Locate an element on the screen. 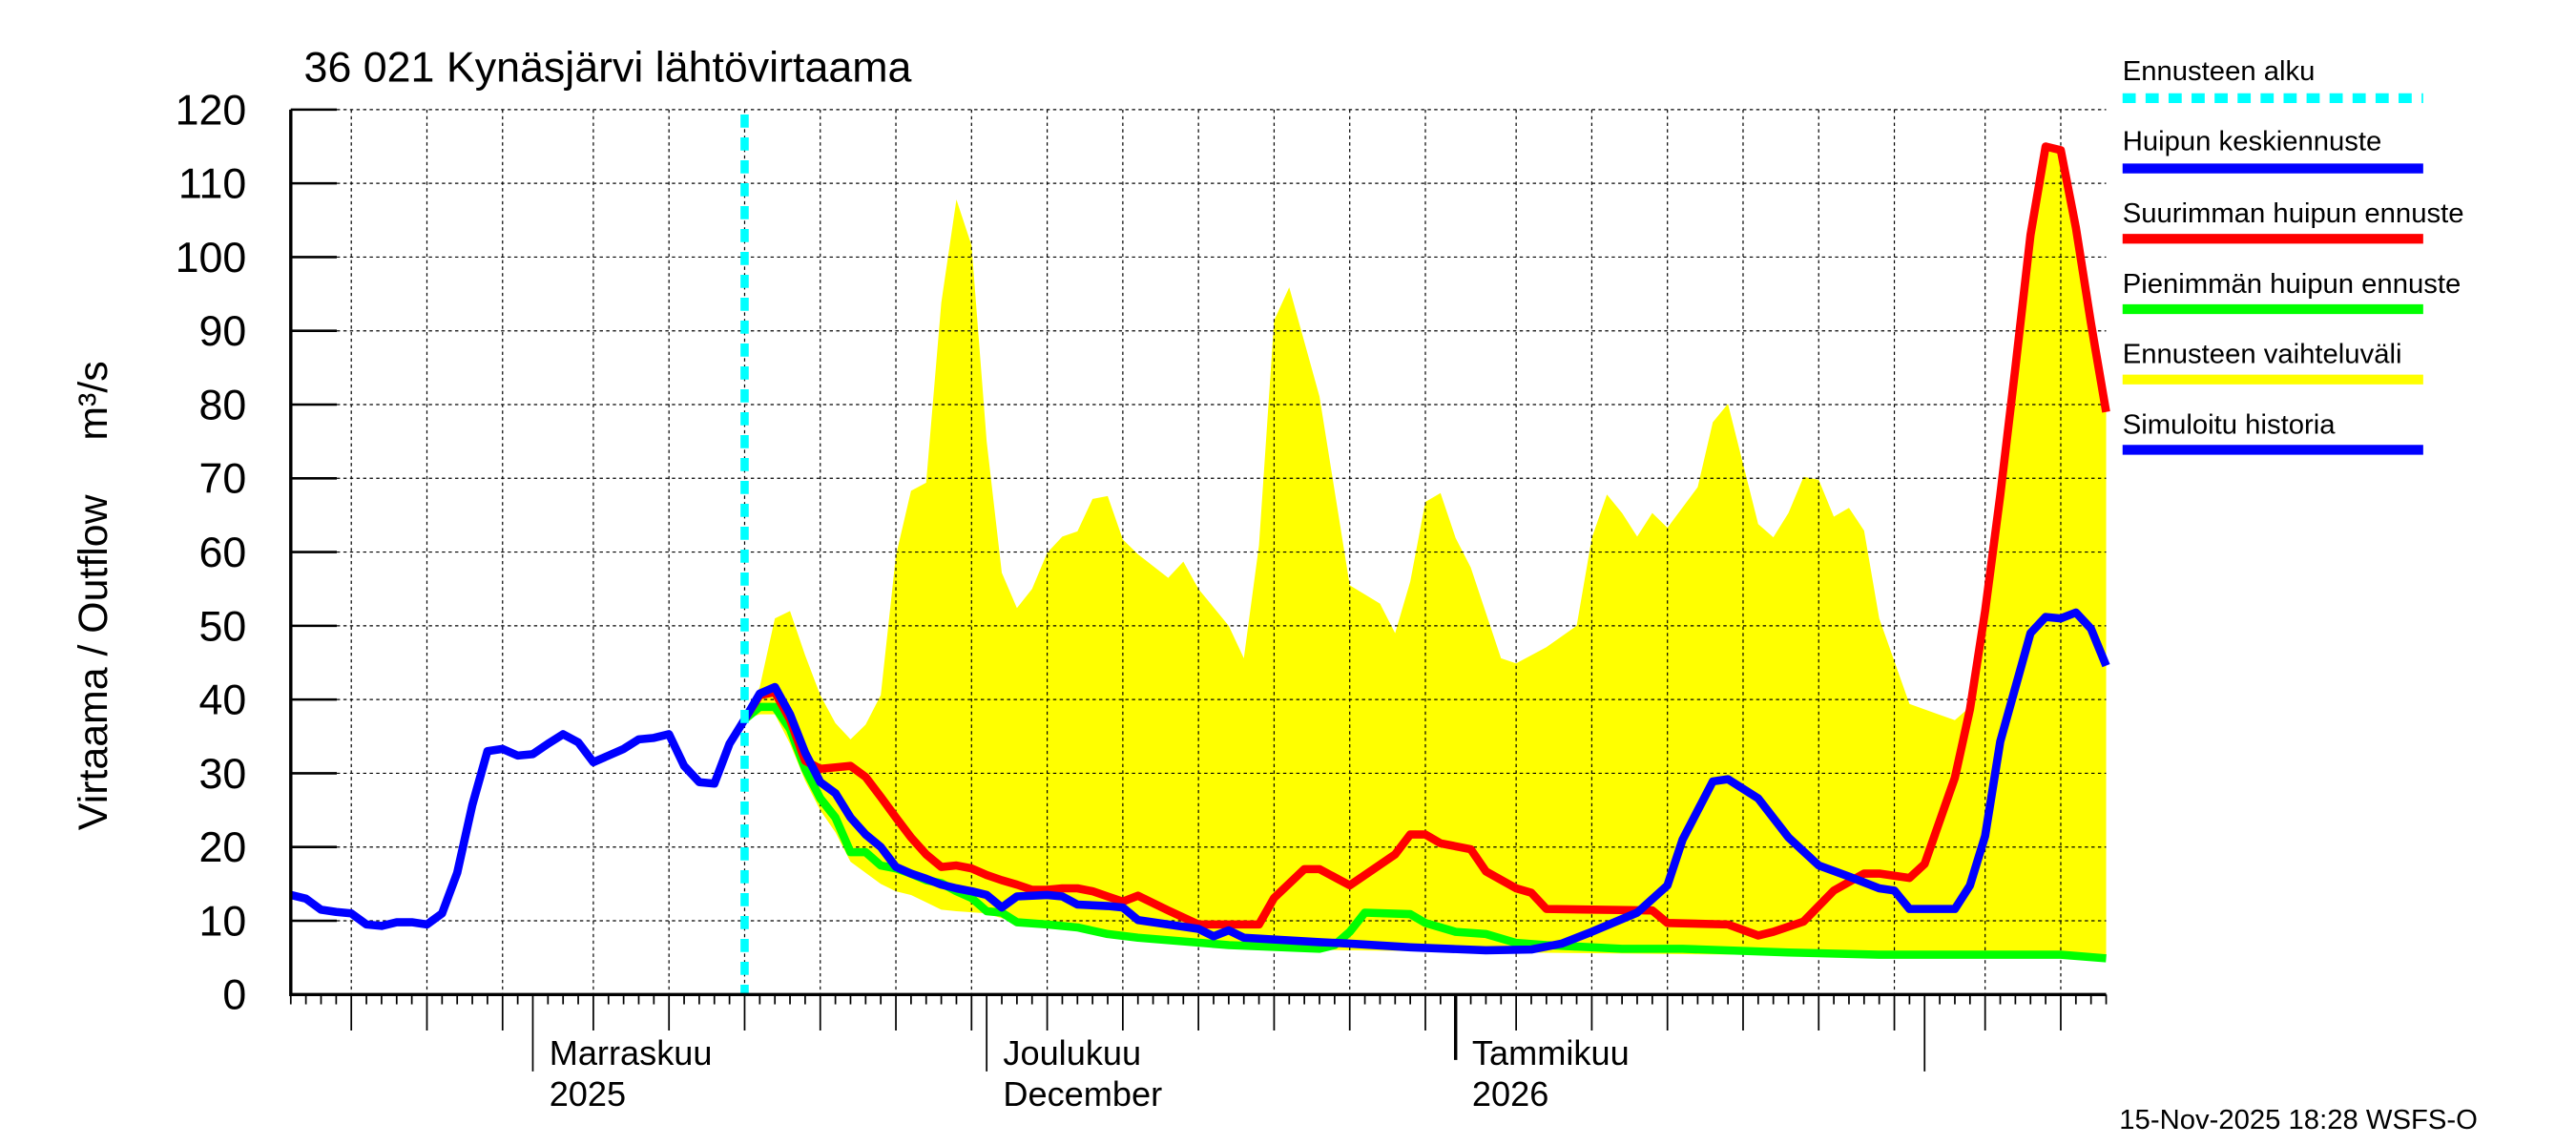  y-axis-label: Virtaama / Outflow is located at coordinates (93, 661).